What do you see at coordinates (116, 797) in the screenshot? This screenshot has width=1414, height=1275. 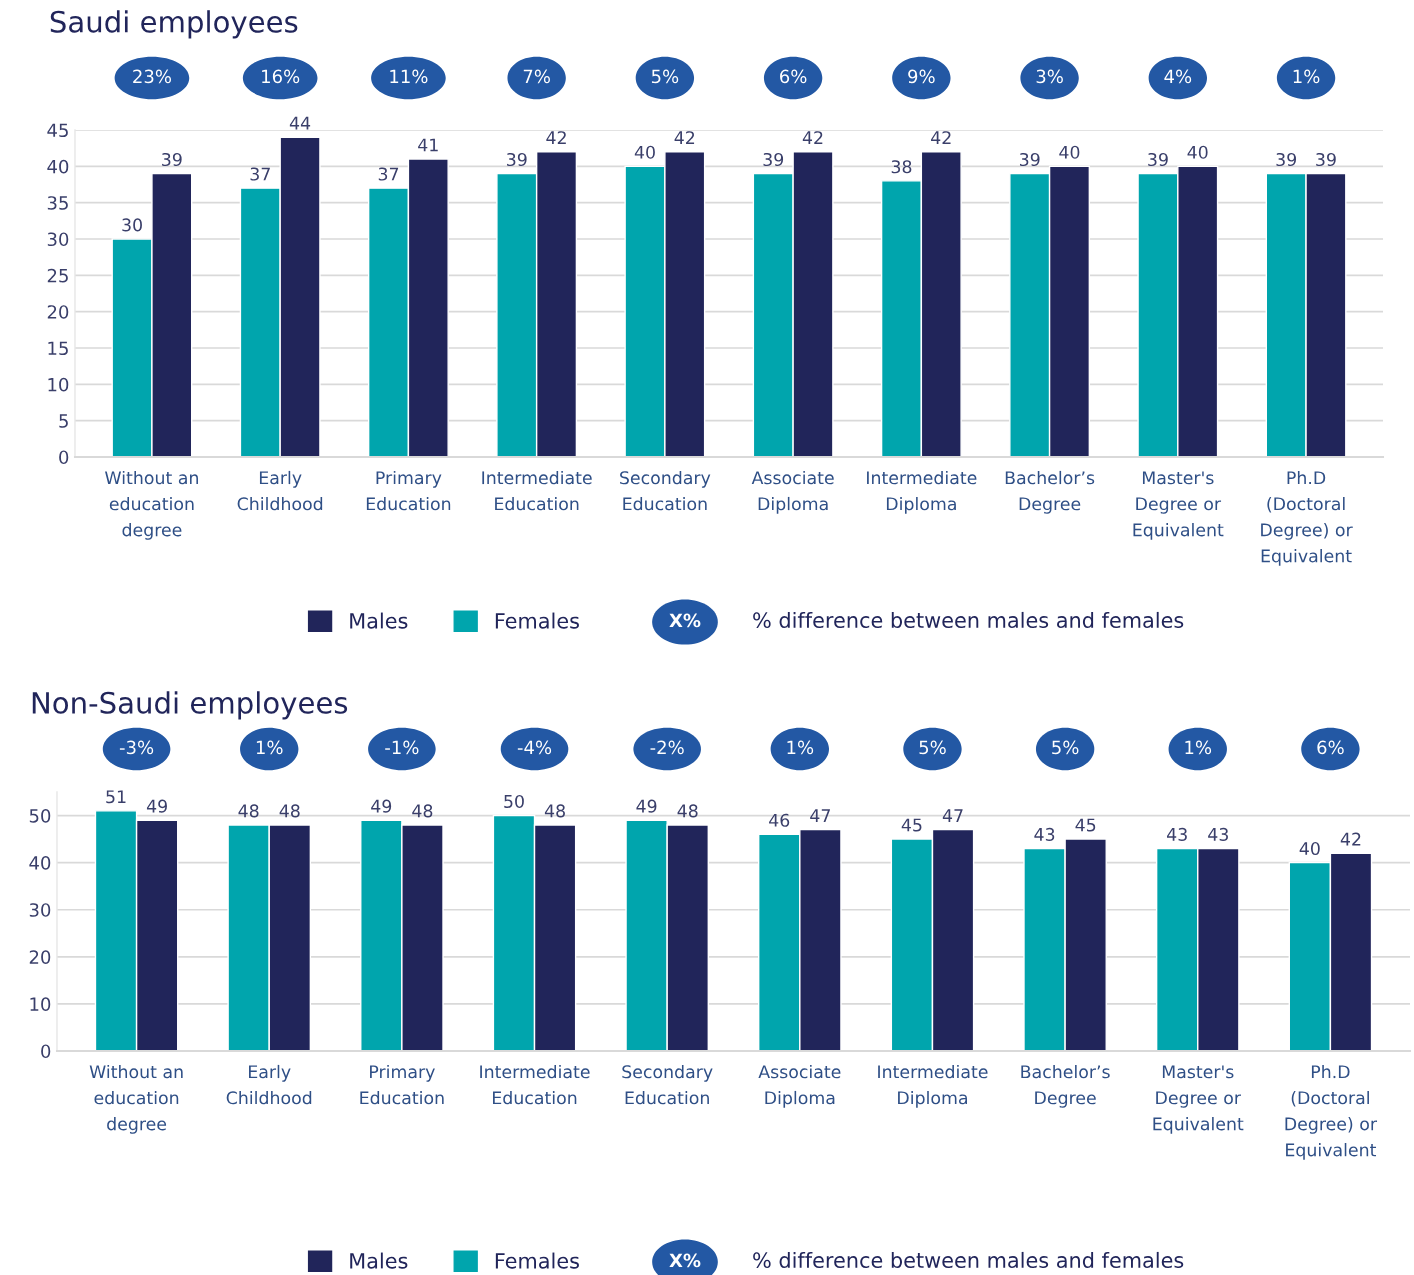 I see `data-label: 51` at bounding box center [116, 797].